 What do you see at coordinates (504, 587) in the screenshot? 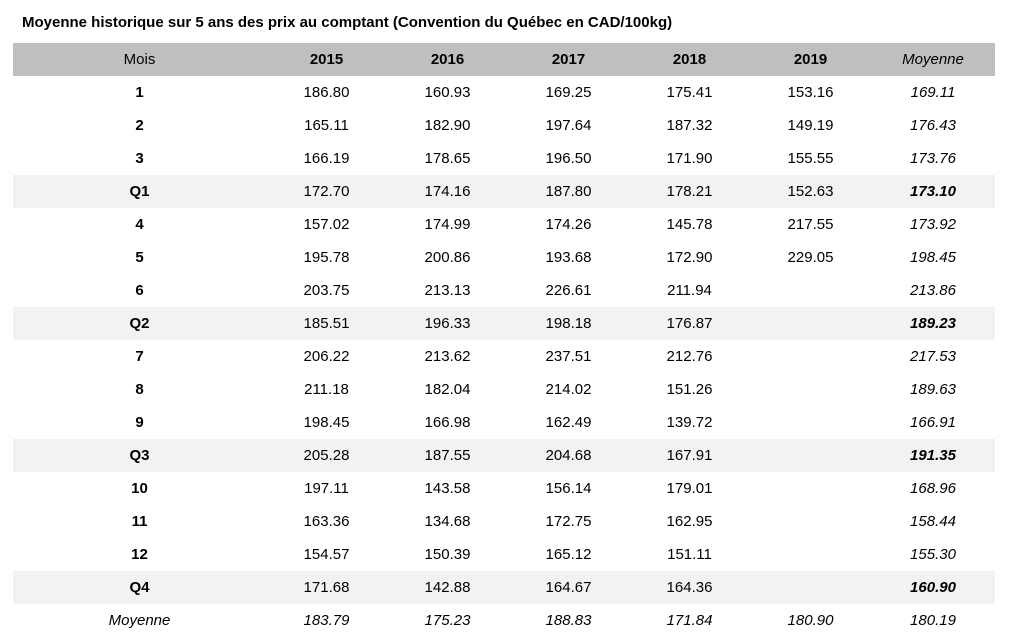
I see `quarter-row-q4: Q4 171.68 142.88 164.67 164.36 160.90` at bounding box center [504, 587].